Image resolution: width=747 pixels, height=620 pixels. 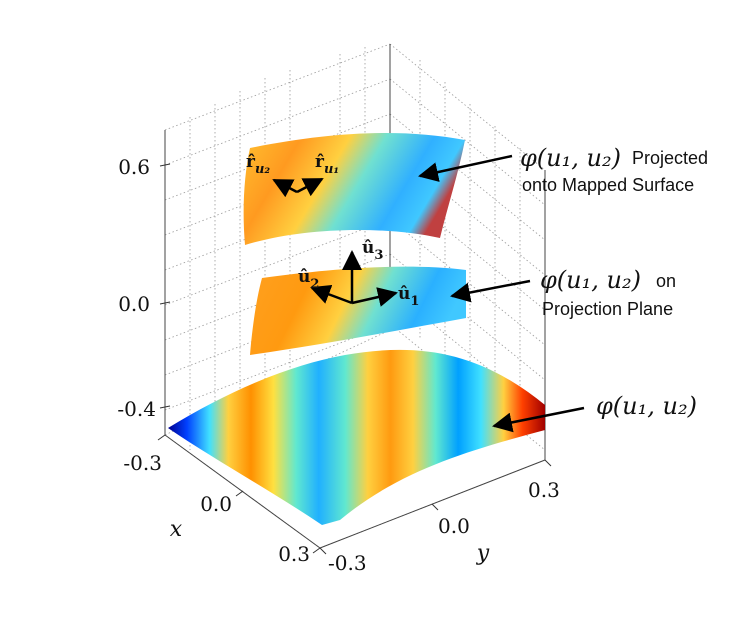 What do you see at coordinates (308, 279) in the screenshot?
I see `vector-u2-label: û2` at bounding box center [308, 279].